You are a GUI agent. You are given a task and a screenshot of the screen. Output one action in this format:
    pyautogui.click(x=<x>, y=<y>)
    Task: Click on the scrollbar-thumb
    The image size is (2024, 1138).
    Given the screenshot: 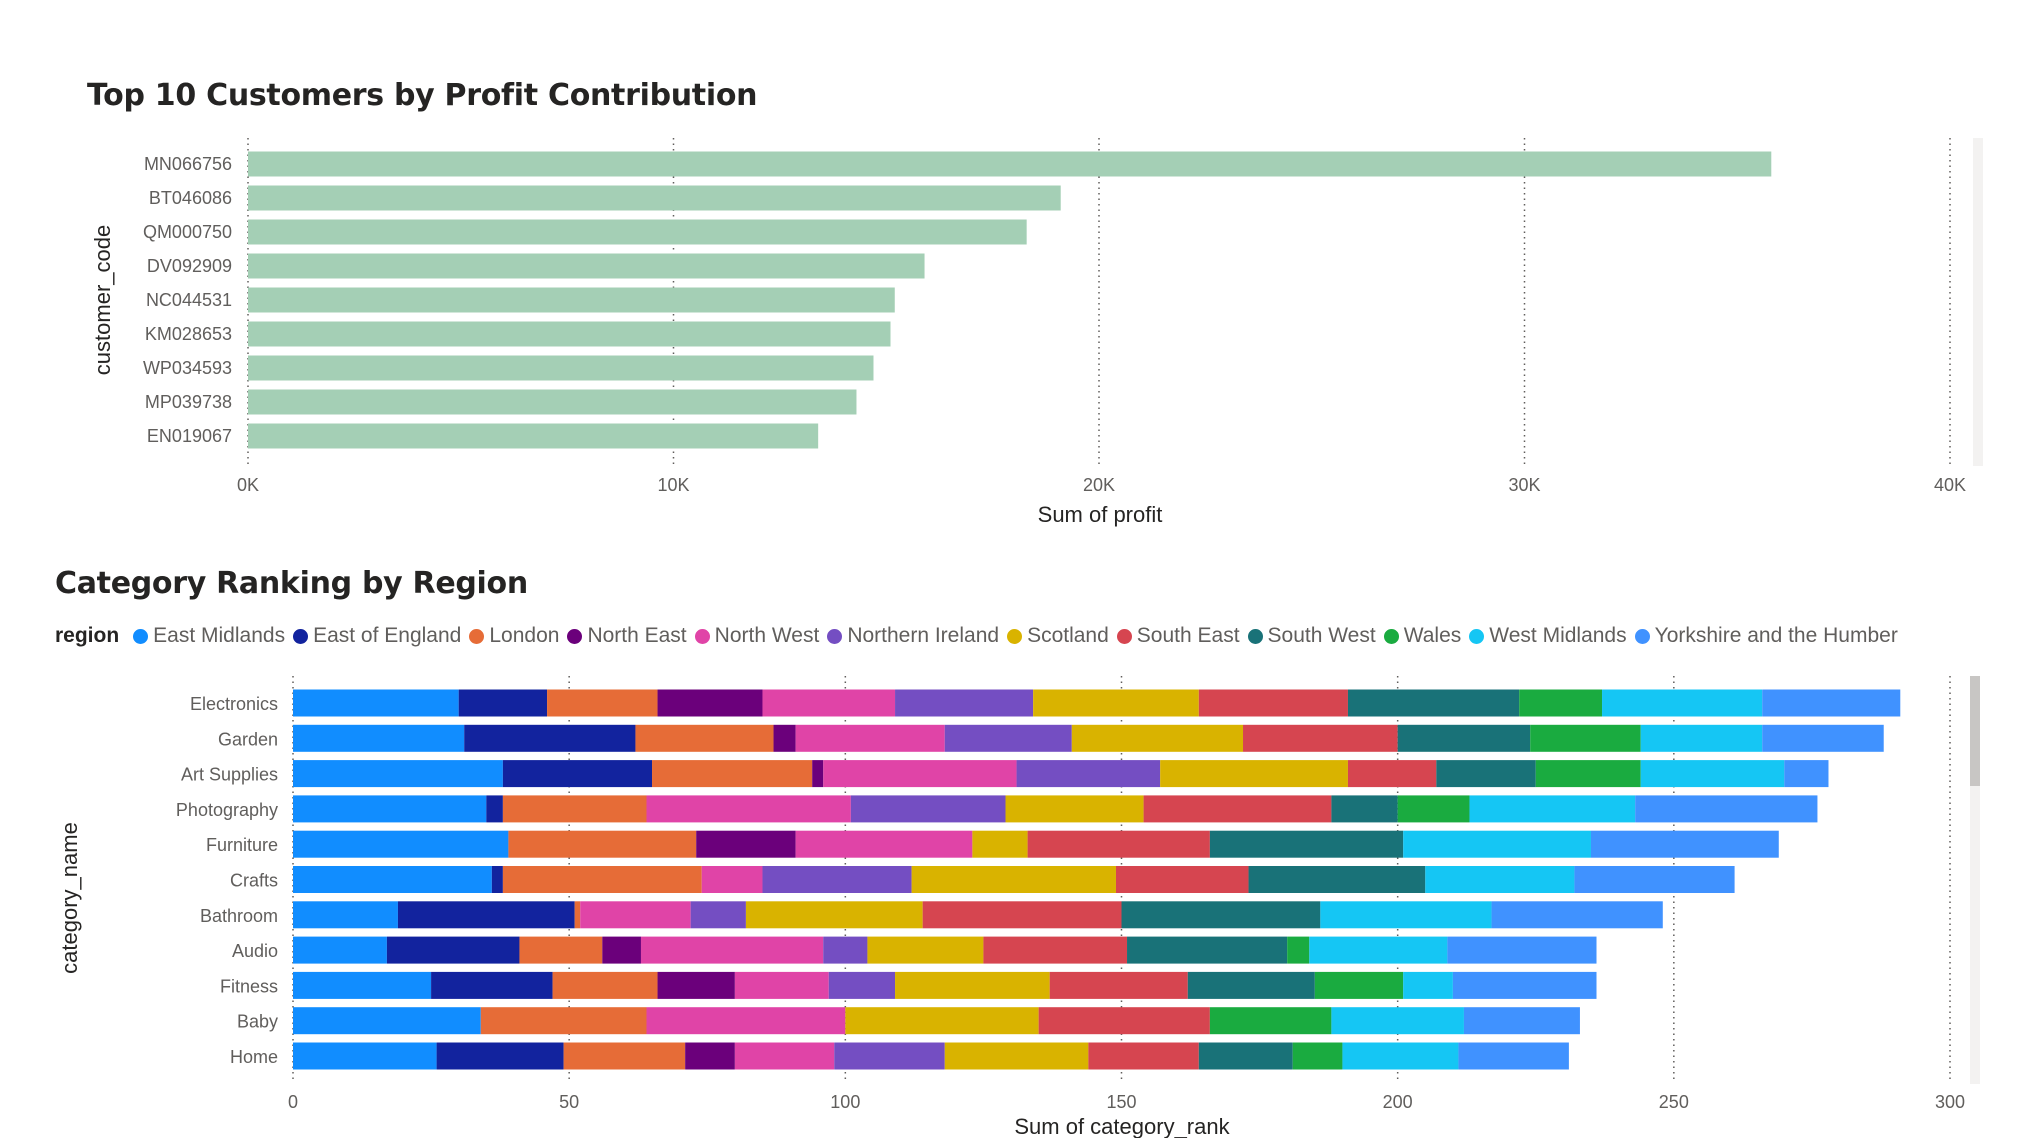 What is the action you would take?
    pyautogui.click(x=1975, y=731)
    